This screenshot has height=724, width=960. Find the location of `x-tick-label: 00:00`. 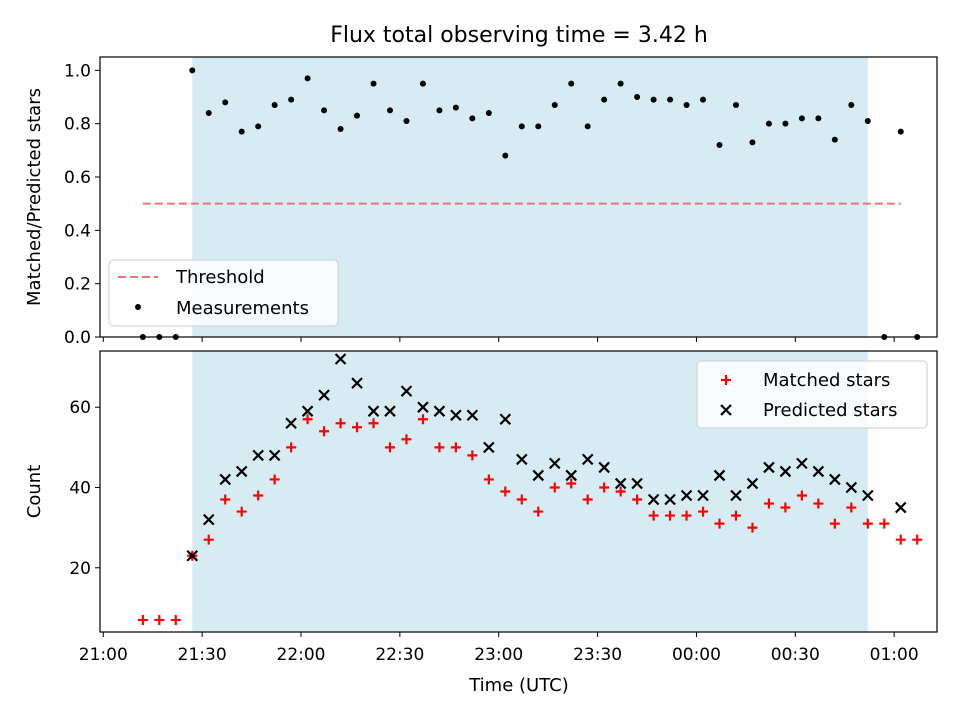

x-tick-label: 00:00 is located at coordinates (696, 655).